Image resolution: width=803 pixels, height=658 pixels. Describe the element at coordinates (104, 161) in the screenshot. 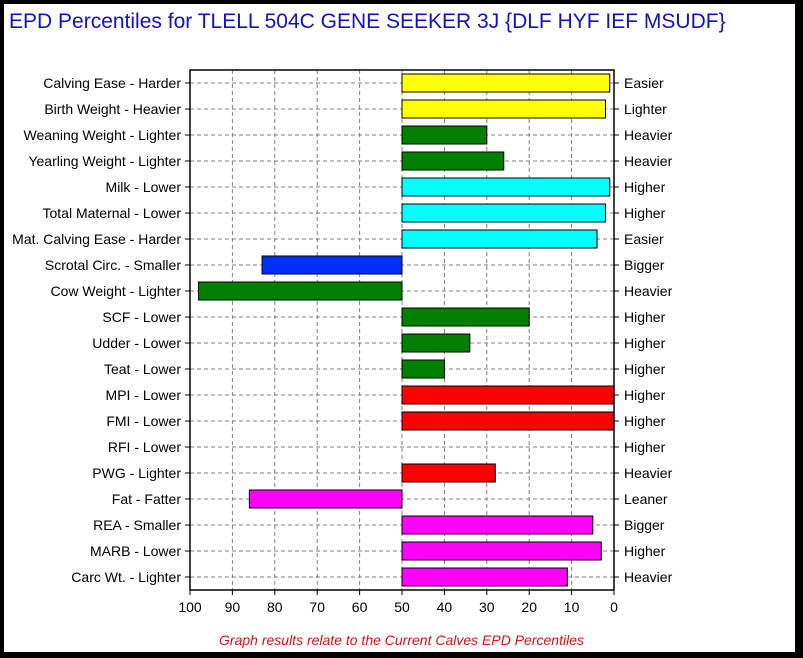

I see `left-category-label: Yearling Weight - Lighter` at that location.